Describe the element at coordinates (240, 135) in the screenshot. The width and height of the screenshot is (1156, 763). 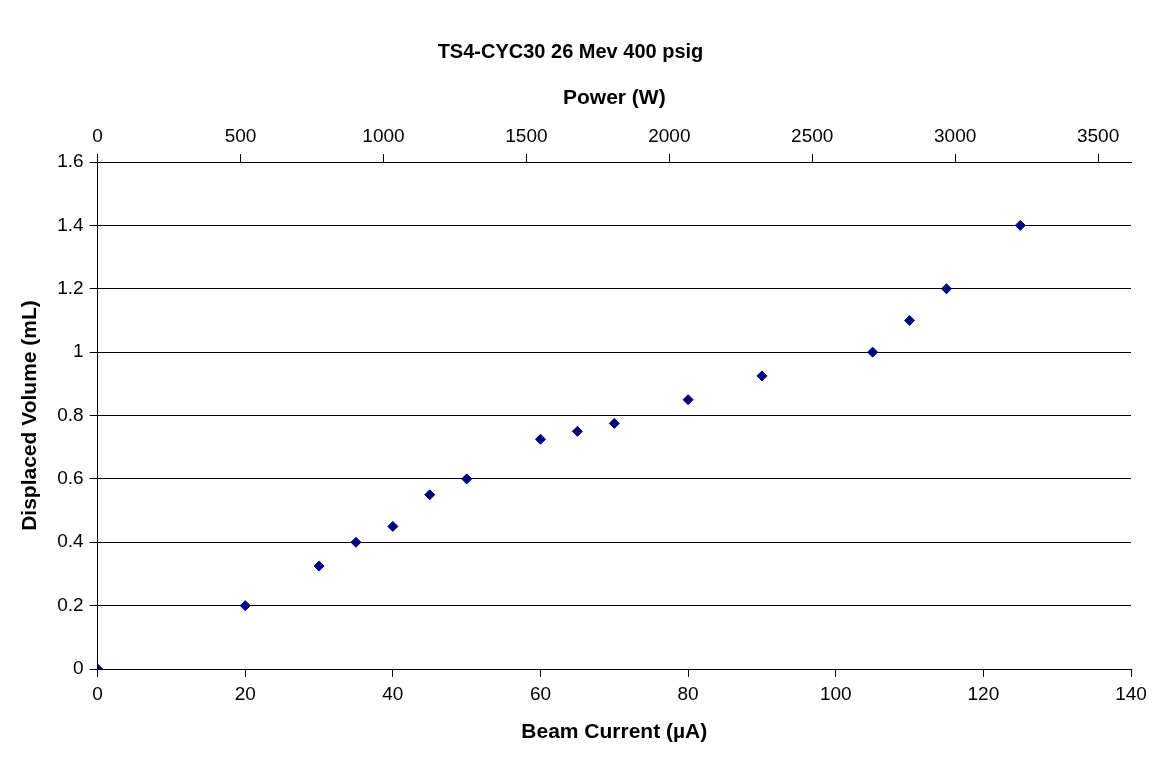
I see `x2-tick-label: 500` at that location.